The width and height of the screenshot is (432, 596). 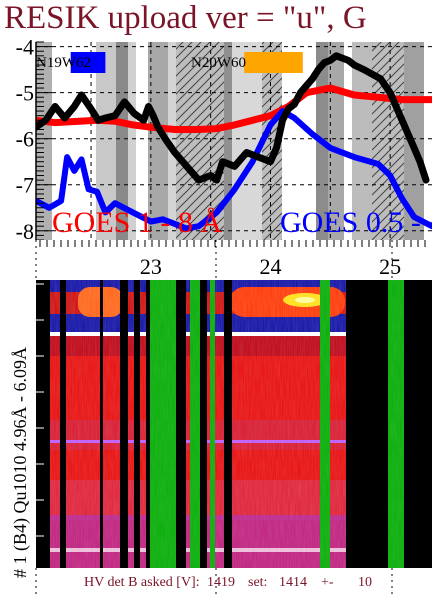 What do you see at coordinates (137, 222) in the screenshot?
I see `legend-goes-long: GOES 1 - 8 Å` at bounding box center [137, 222].